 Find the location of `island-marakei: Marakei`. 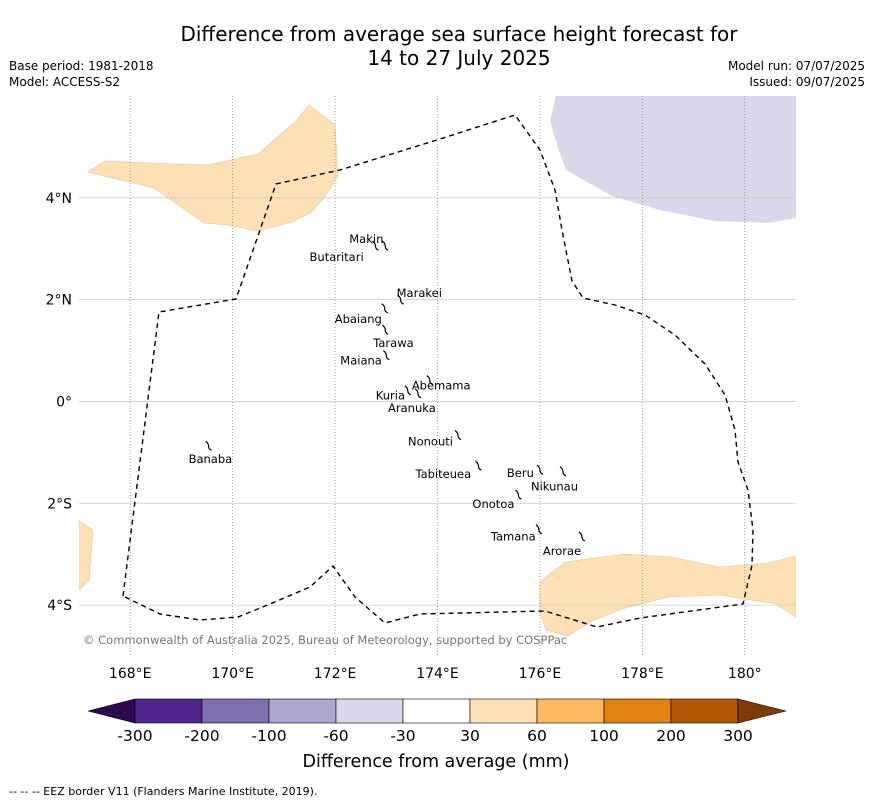

island-marakei: Marakei is located at coordinates (419, 295).